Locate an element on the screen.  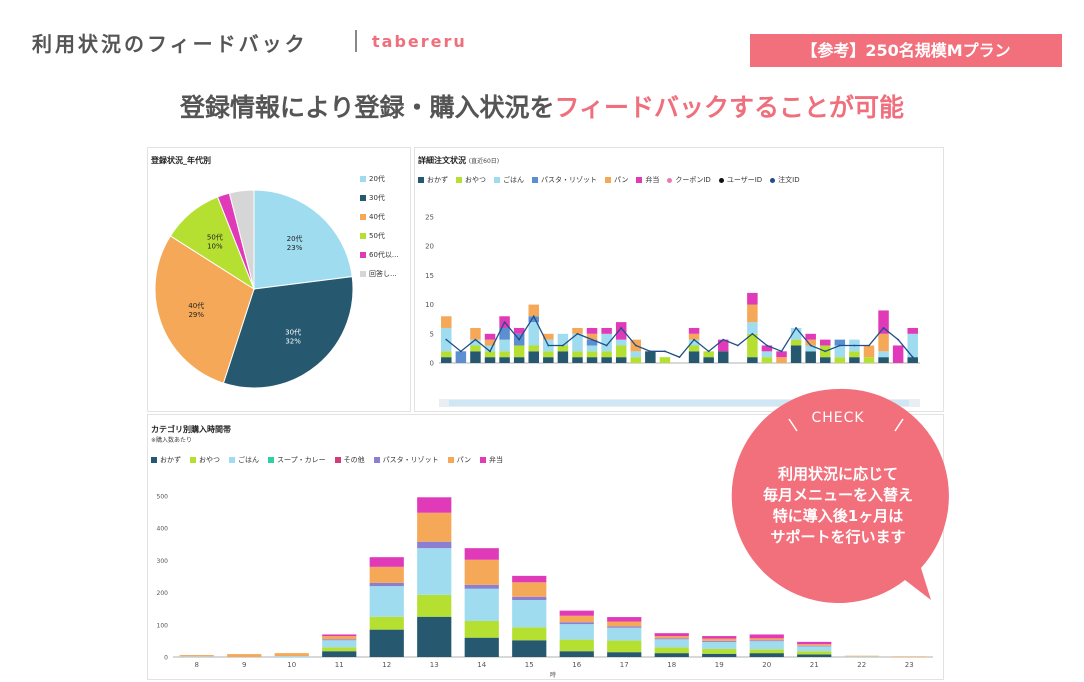
legend-item: パスタ・リゾット is located at coordinates (564, 180).